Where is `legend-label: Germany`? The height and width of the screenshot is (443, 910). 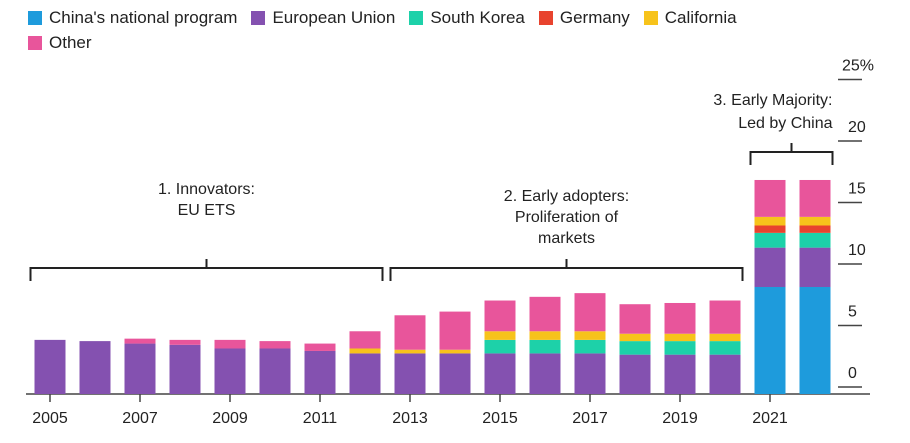 legend-label: Germany is located at coordinates (594, 17).